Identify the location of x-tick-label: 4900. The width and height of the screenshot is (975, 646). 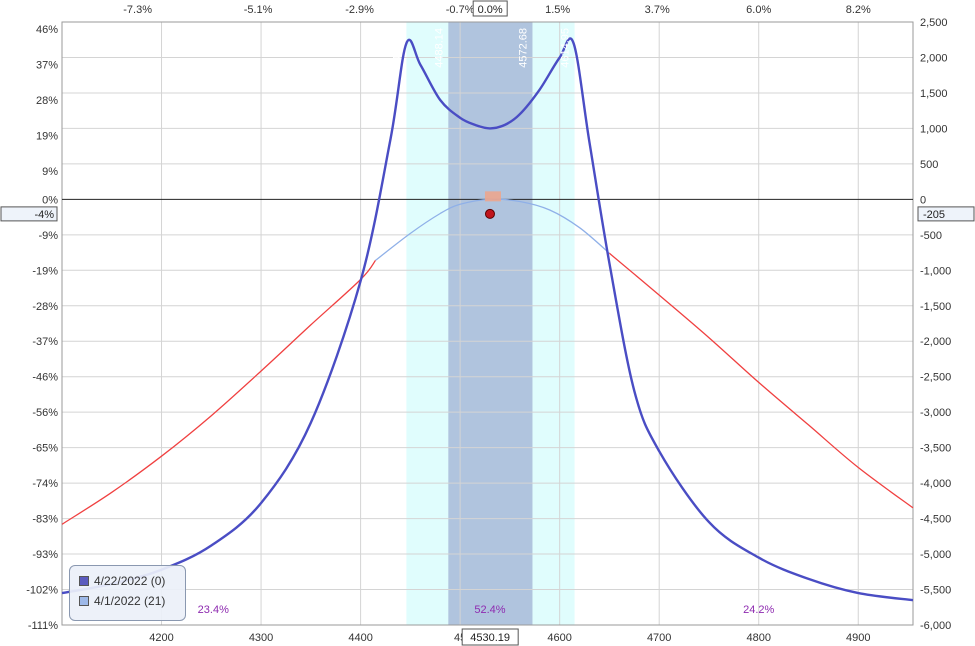
(858, 638).